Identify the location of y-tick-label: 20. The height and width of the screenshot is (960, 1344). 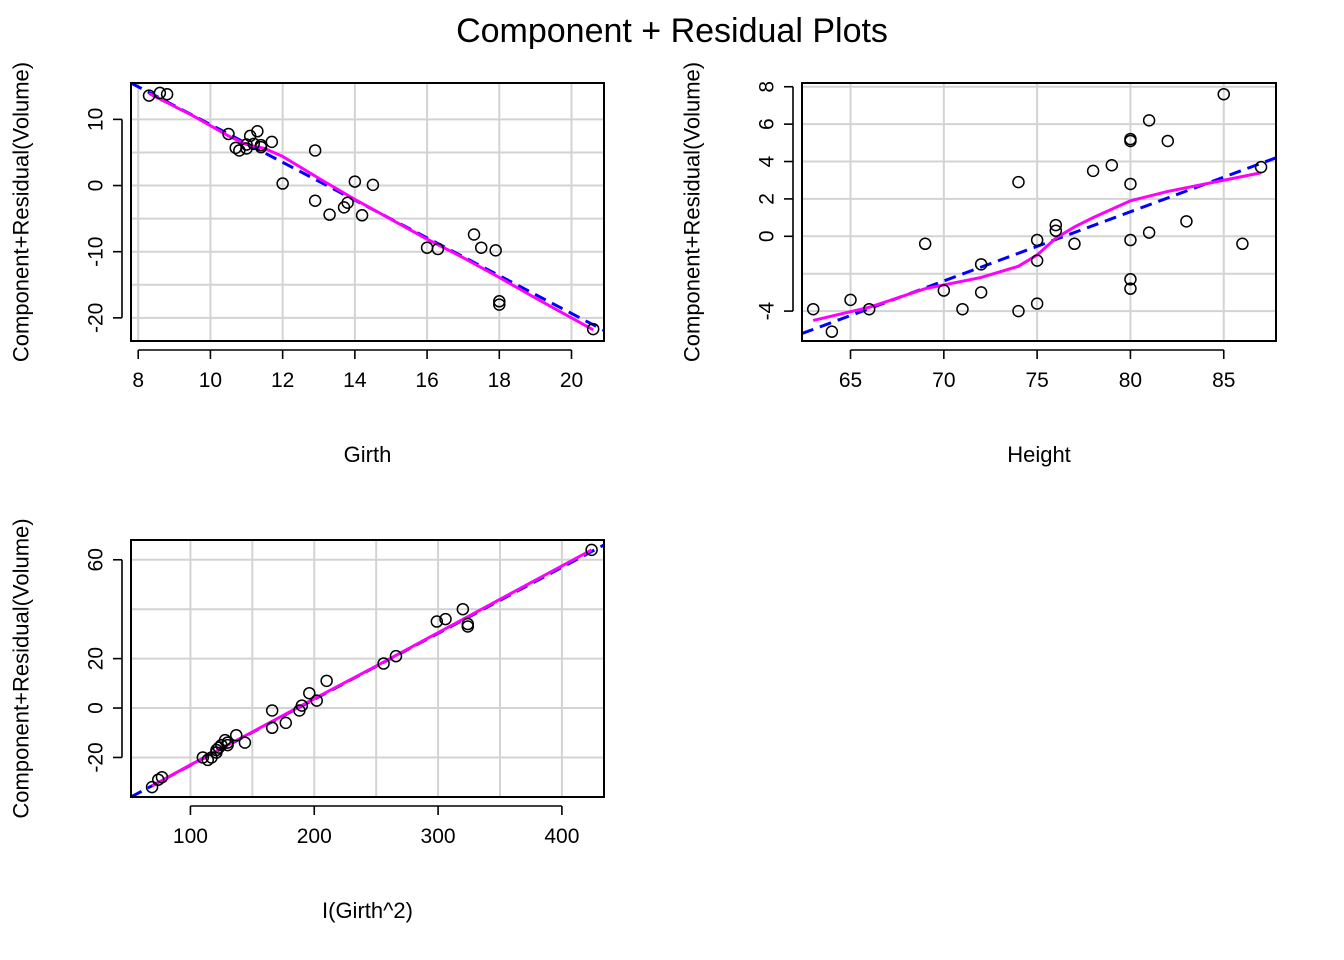
(96, 658).